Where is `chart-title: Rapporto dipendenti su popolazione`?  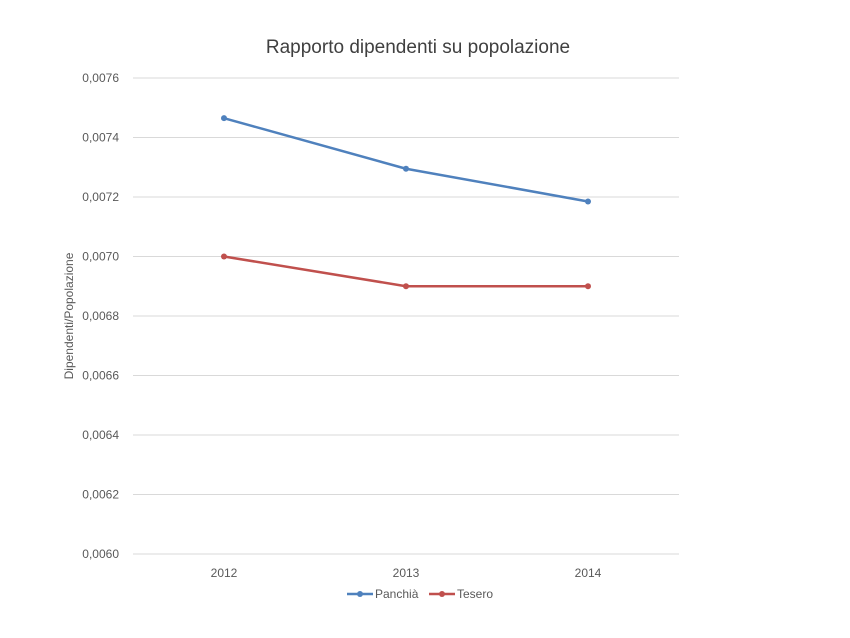
chart-title: Rapporto dipendenti su popolazione is located at coordinates (418, 47).